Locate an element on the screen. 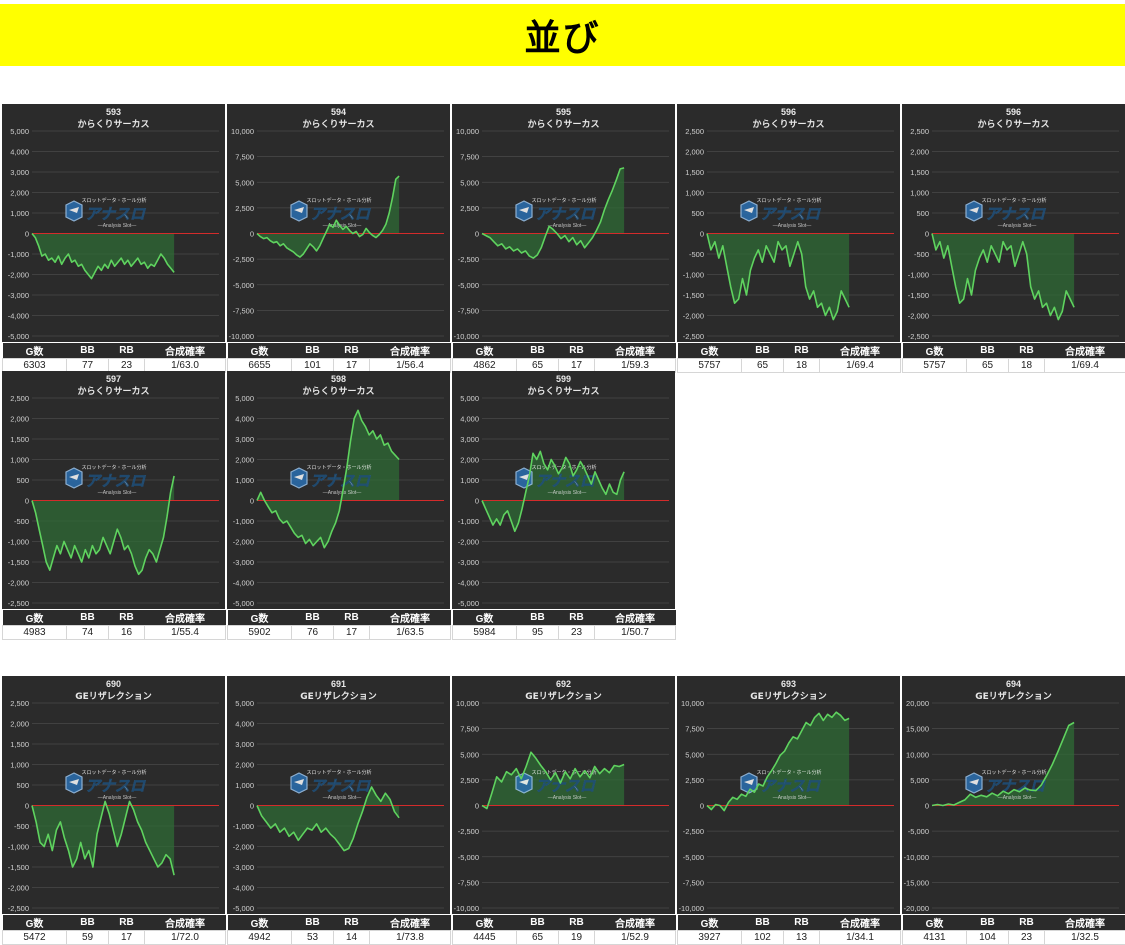  rb-value: 17 is located at coordinates (127, 938).